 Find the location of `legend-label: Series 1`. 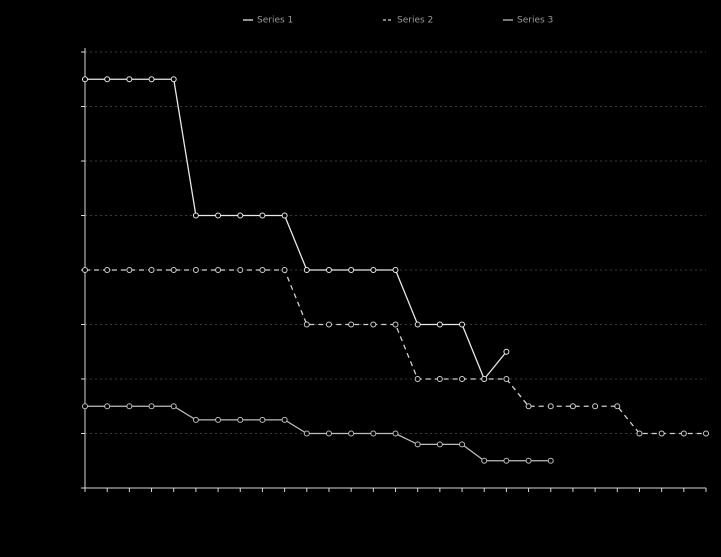

legend-label: Series 1 is located at coordinates (275, 21).